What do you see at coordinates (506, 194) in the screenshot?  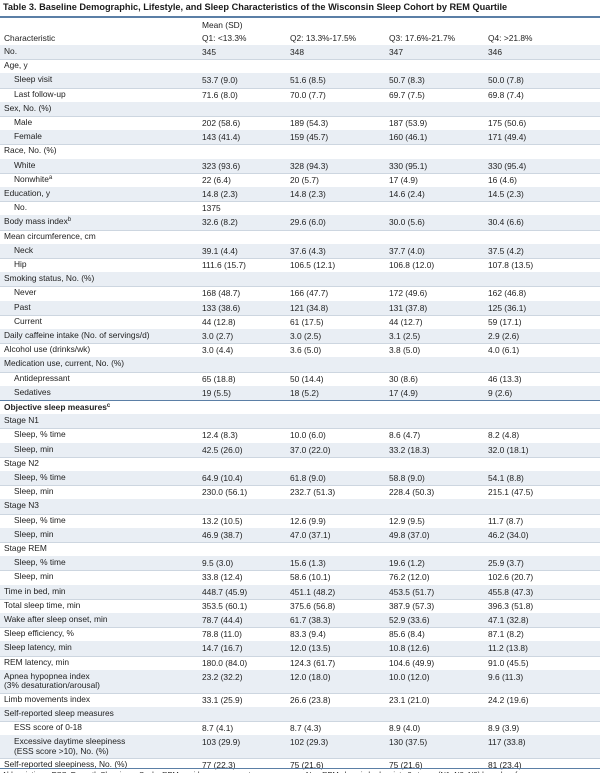 I see `cell-value: 14.5 (2.3)` at bounding box center [506, 194].